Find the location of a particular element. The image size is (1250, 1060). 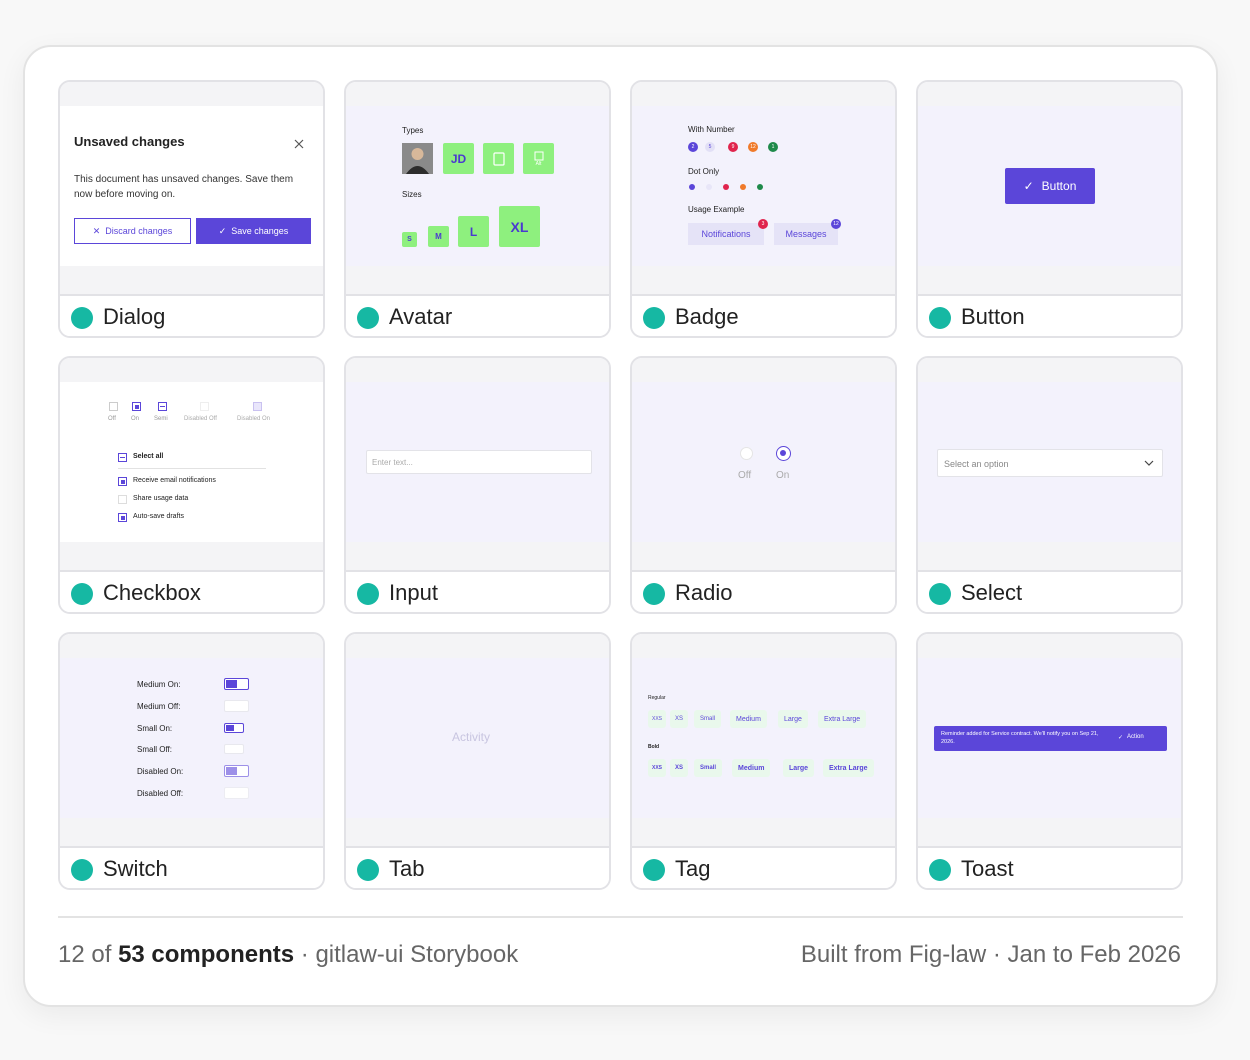

discard-changes-button: ✕ Discard changes is located at coordinates (132, 231).